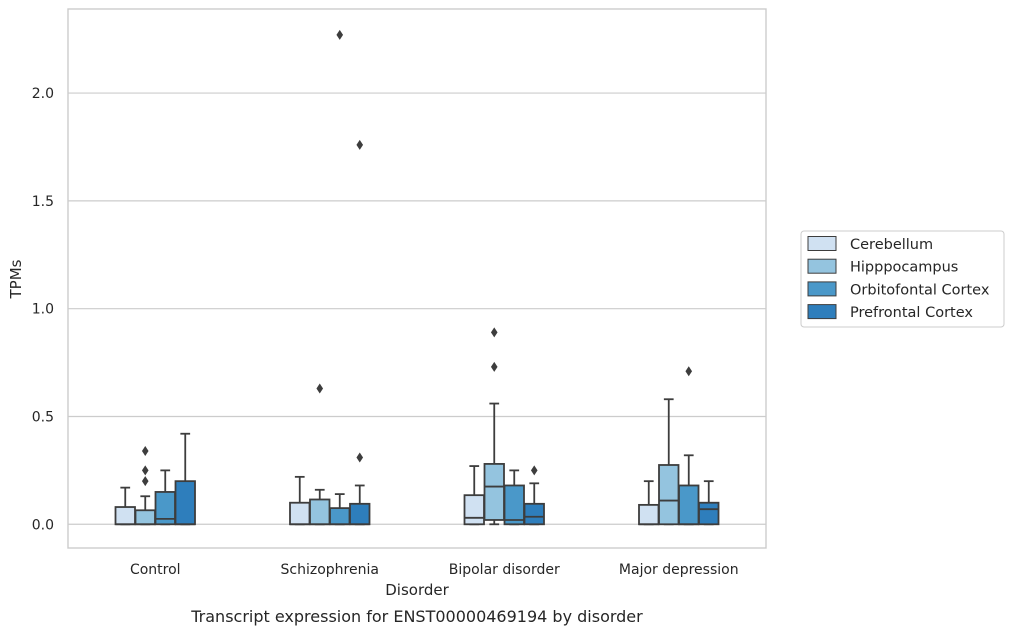 The width and height of the screenshot is (1014, 634). I want to click on x-tick-label: Major depression, so click(679, 570).